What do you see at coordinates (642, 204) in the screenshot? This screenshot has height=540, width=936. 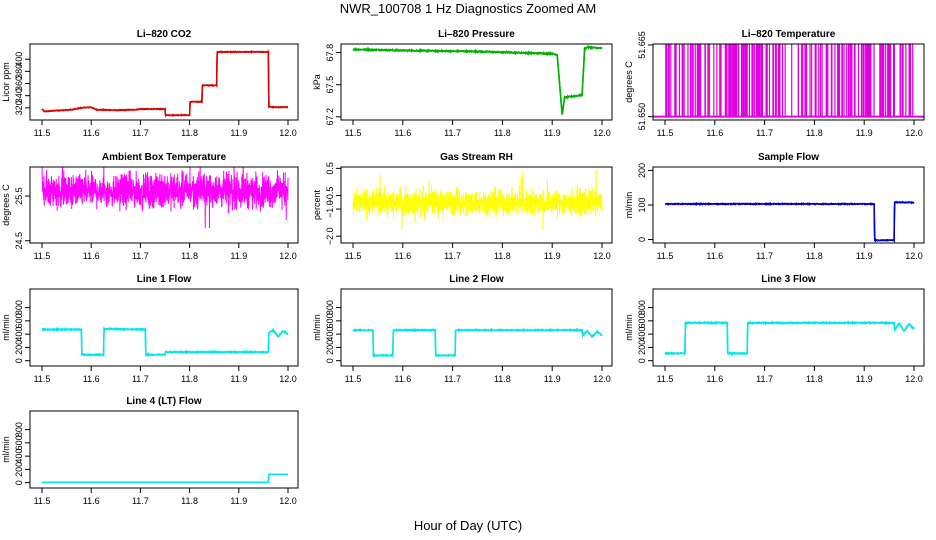 I see `y-tick-label: 100` at bounding box center [642, 204].